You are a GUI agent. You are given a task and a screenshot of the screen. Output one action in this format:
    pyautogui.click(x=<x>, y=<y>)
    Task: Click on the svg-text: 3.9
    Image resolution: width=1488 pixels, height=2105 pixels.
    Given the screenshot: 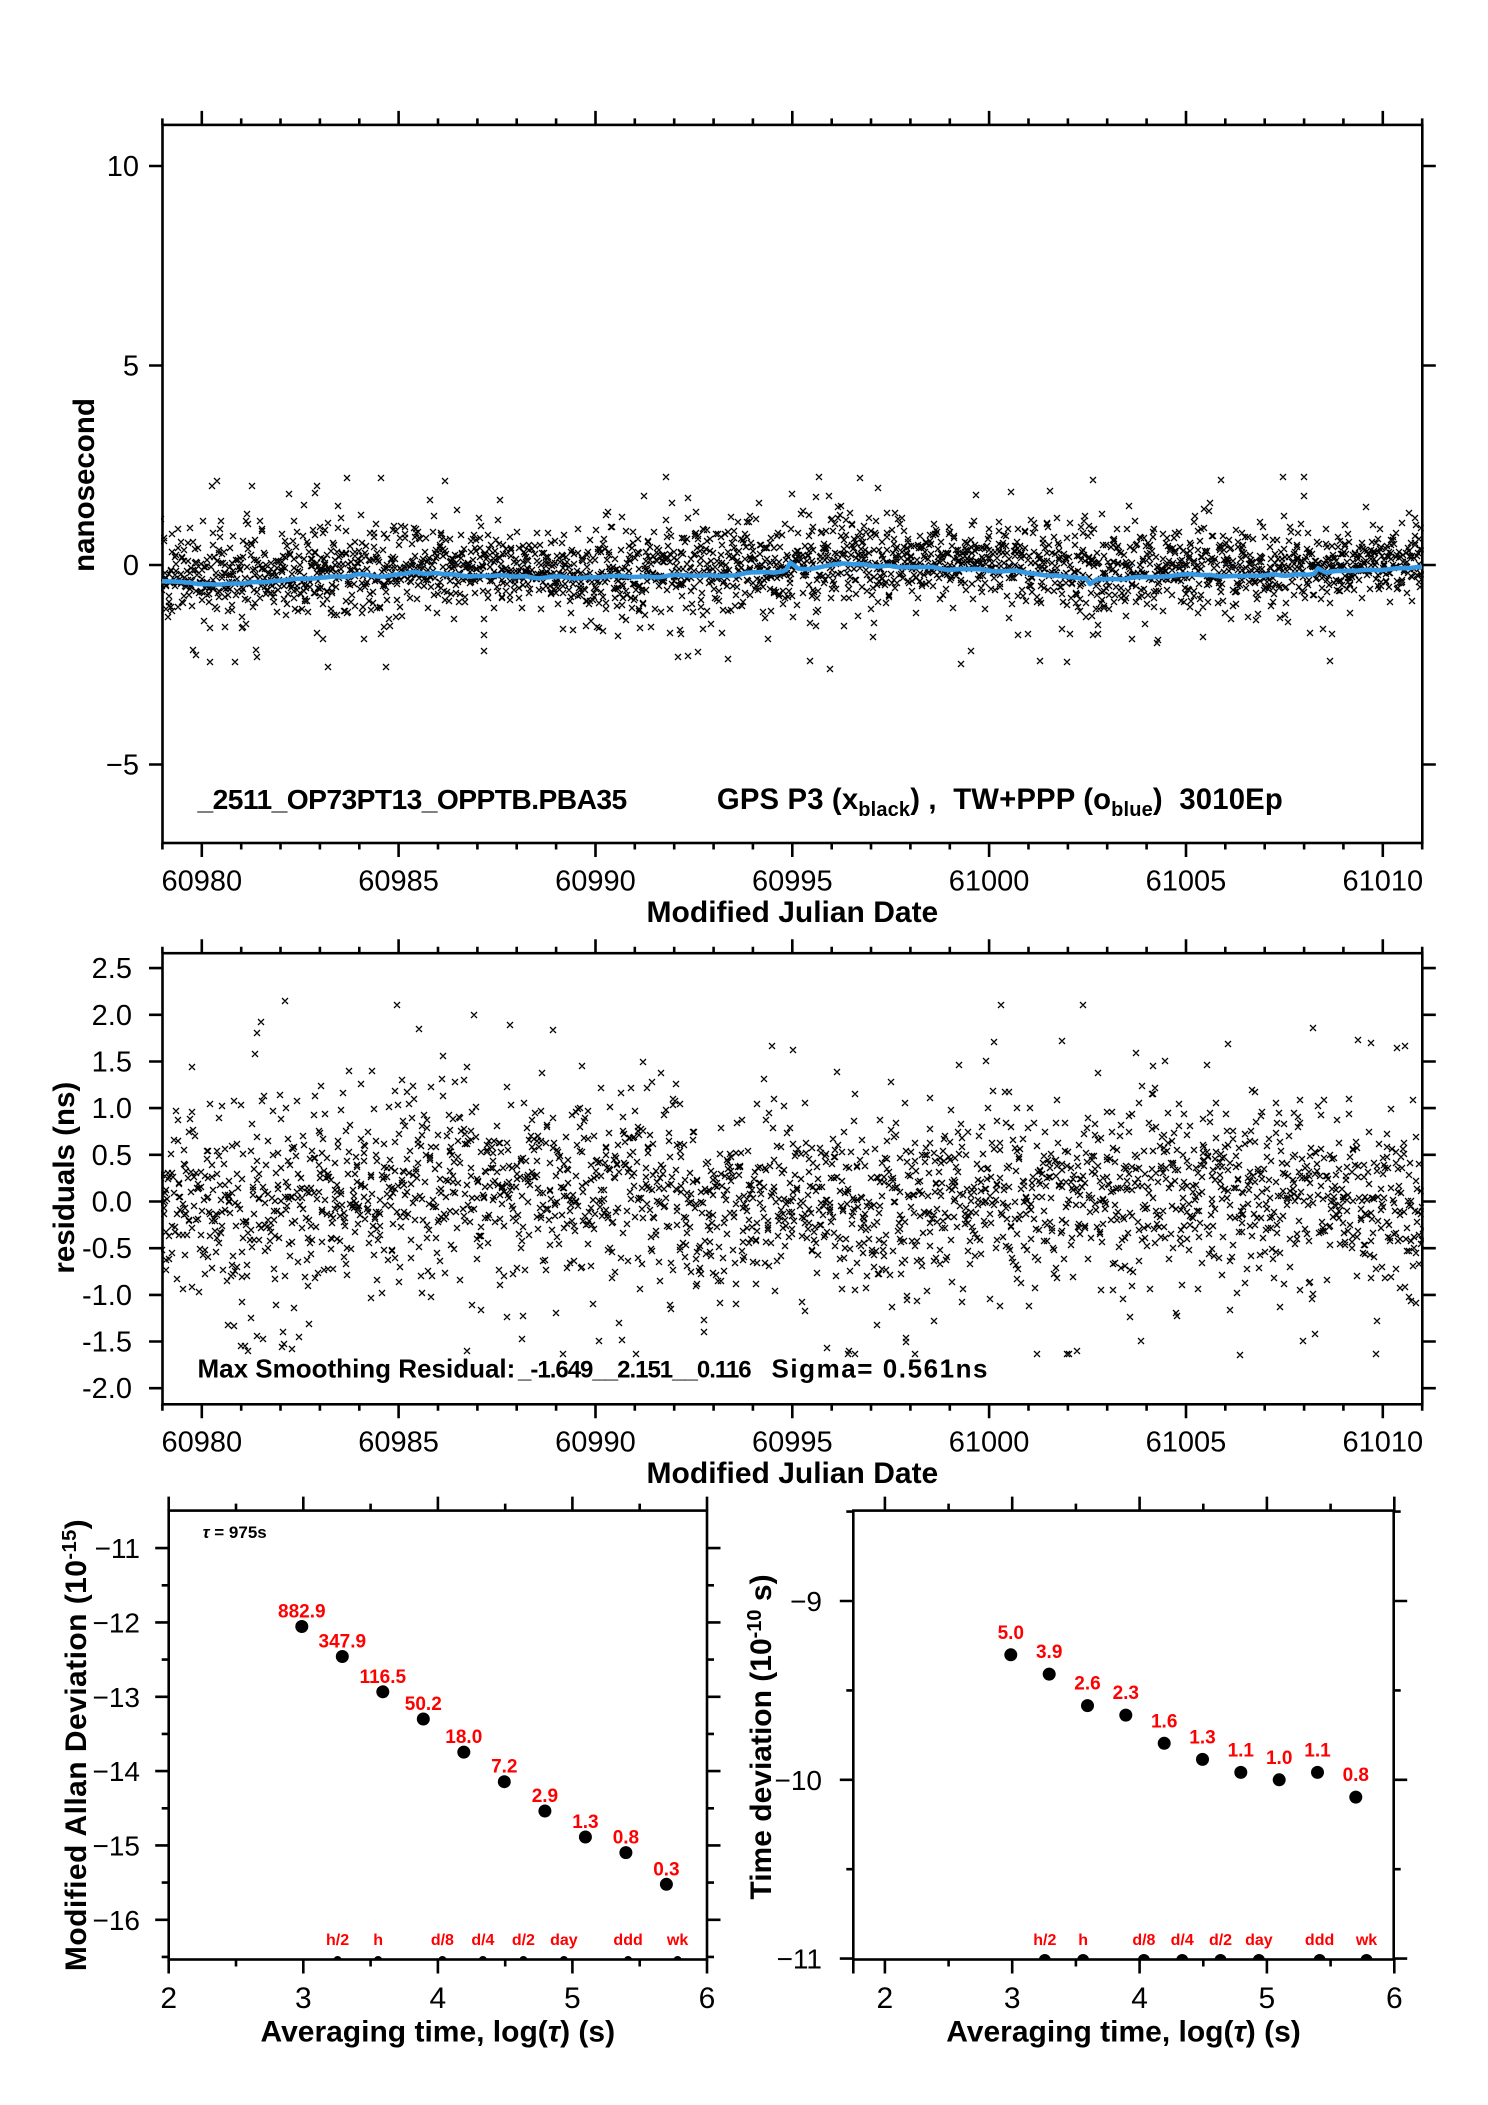 What is the action you would take?
    pyautogui.click(x=1049, y=1652)
    